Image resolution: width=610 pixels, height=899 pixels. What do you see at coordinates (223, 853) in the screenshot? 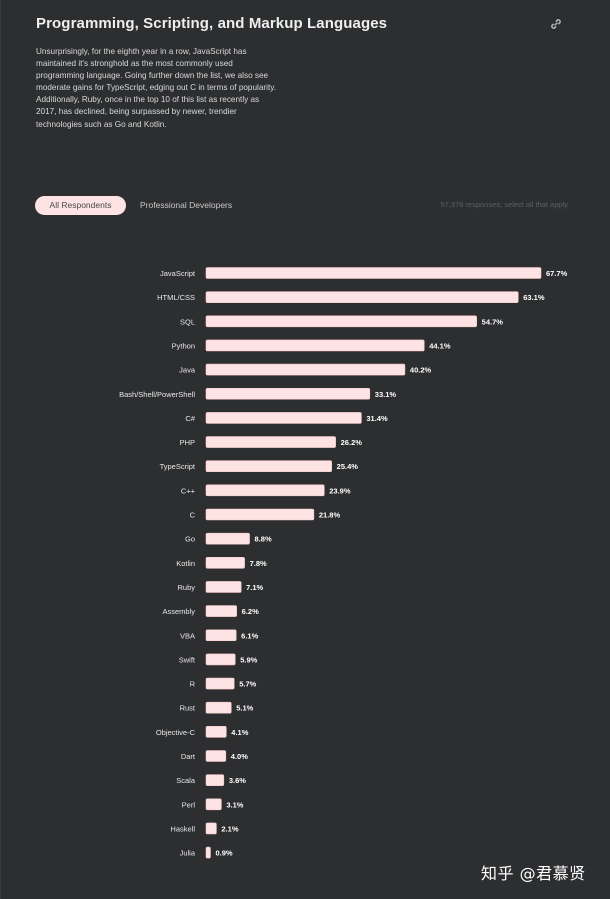
I see `value-label-julia: 0.9%` at bounding box center [223, 853].